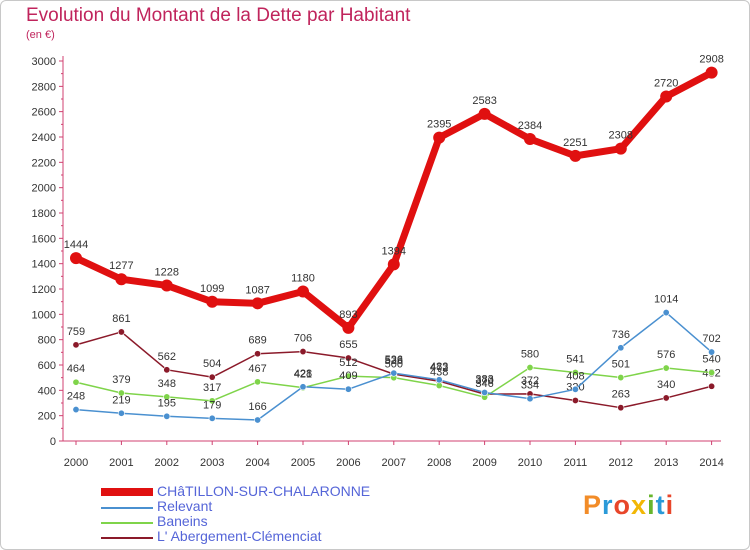 Image resolution: width=750 pixels, height=550 pixels. Describe the element at coordinates (439, 463) in the screenshot. I see `x-tick-label: 2008` at that location.